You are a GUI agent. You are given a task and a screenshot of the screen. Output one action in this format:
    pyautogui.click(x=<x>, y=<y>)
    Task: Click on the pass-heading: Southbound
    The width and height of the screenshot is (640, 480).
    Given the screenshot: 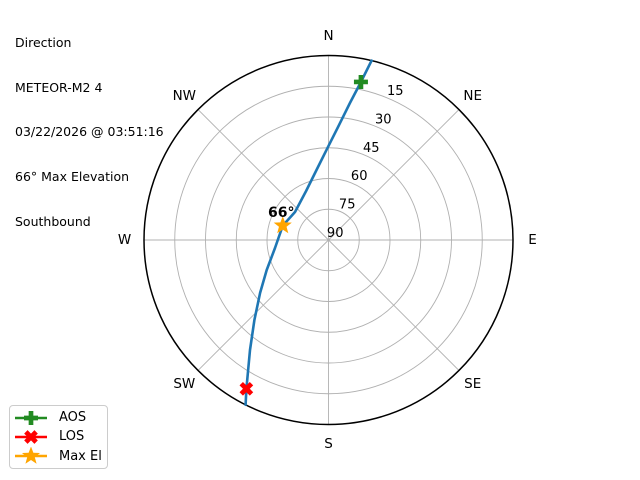 What is the action you would take?
    pyautogui.click(x=53, y=221)
    